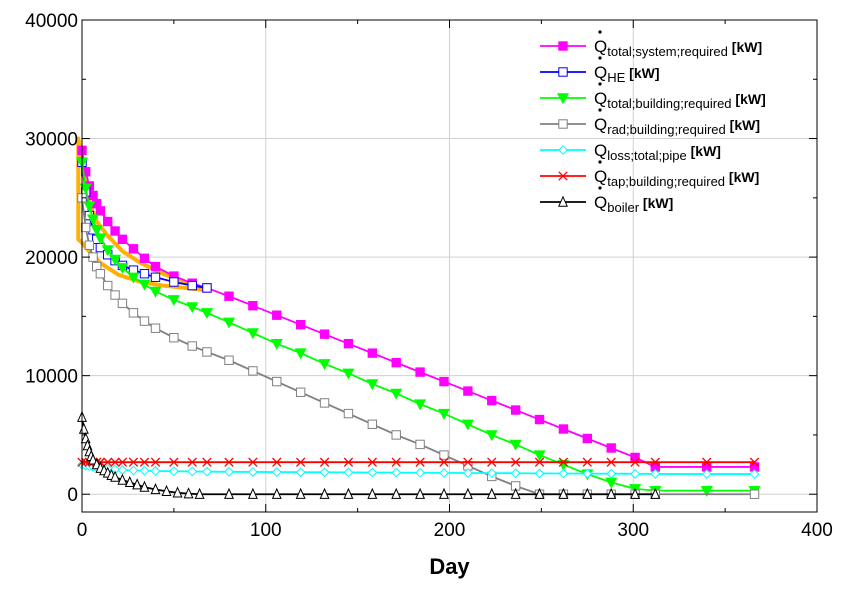 This screenshot has height=589, width=845. I want to click on legend-label: Qrad;building;required [kW], so click(677, 126).